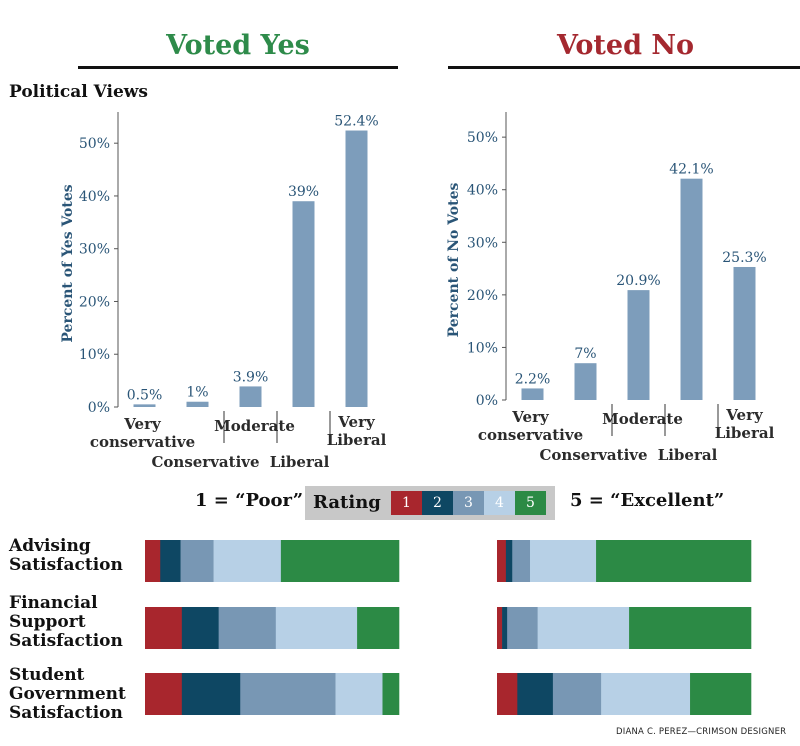  I want to click on value-label: 25.3%, so click(744, 258).